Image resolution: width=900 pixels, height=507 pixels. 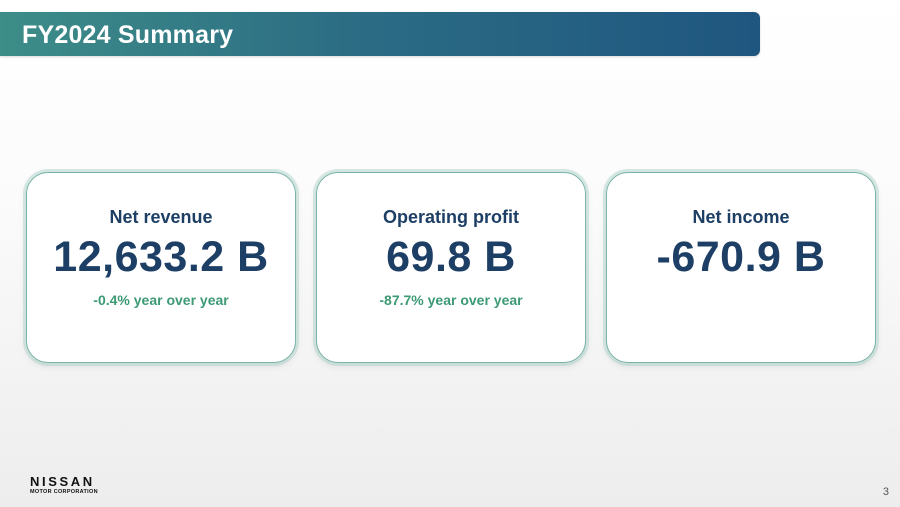 I want to click on net-income-card: Net income -670.9 B, so click(x=741, y=267).